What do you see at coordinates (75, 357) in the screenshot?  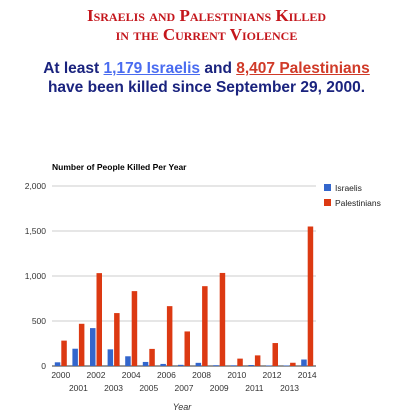 I see `bar-israelis-2001` at bounding box center [75, 357].